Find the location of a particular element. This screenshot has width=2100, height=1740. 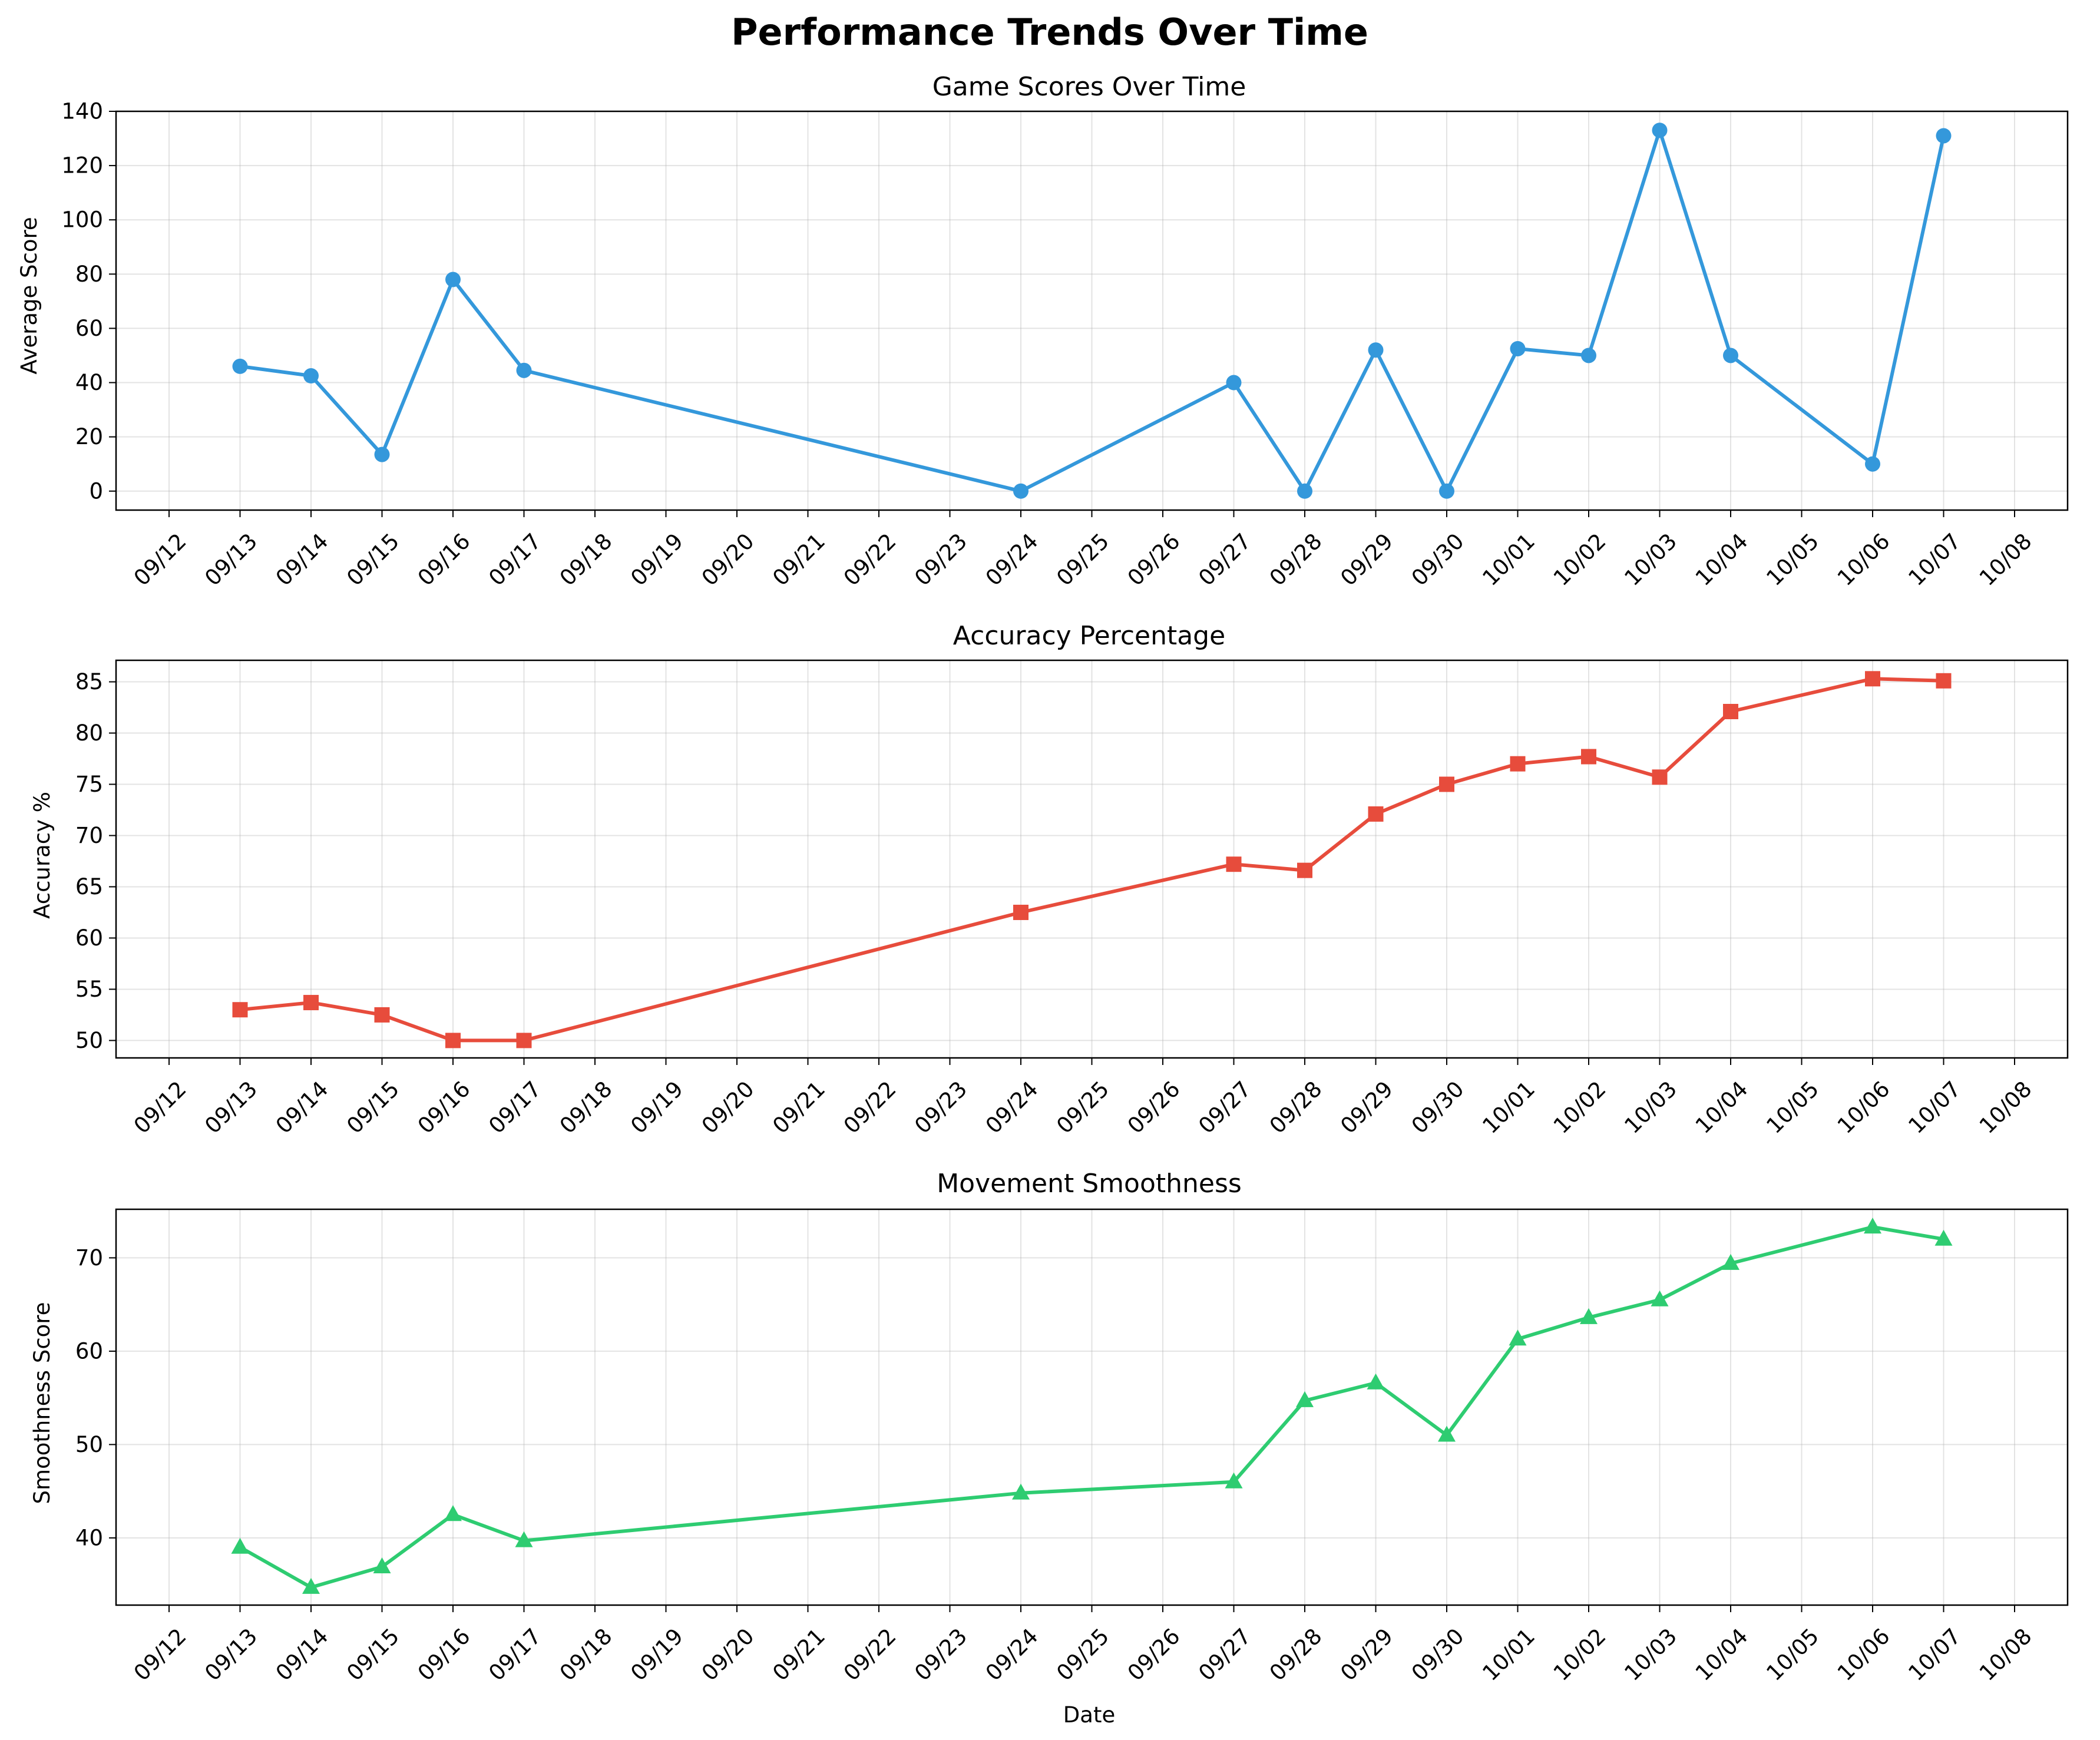

y-tick-label: 50 is located at coordinates (89, 1040).